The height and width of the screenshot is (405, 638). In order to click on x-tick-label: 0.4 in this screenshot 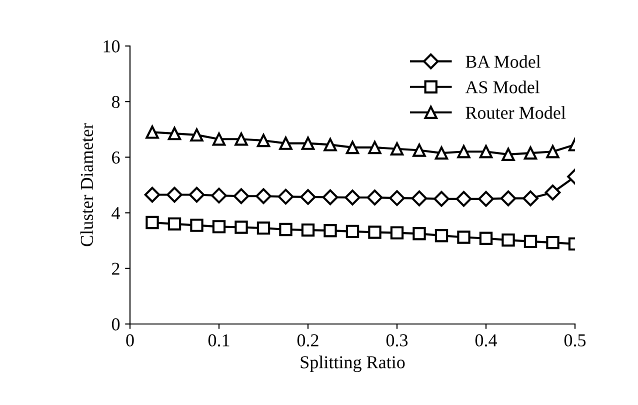, I will do `click(486, 340)`.